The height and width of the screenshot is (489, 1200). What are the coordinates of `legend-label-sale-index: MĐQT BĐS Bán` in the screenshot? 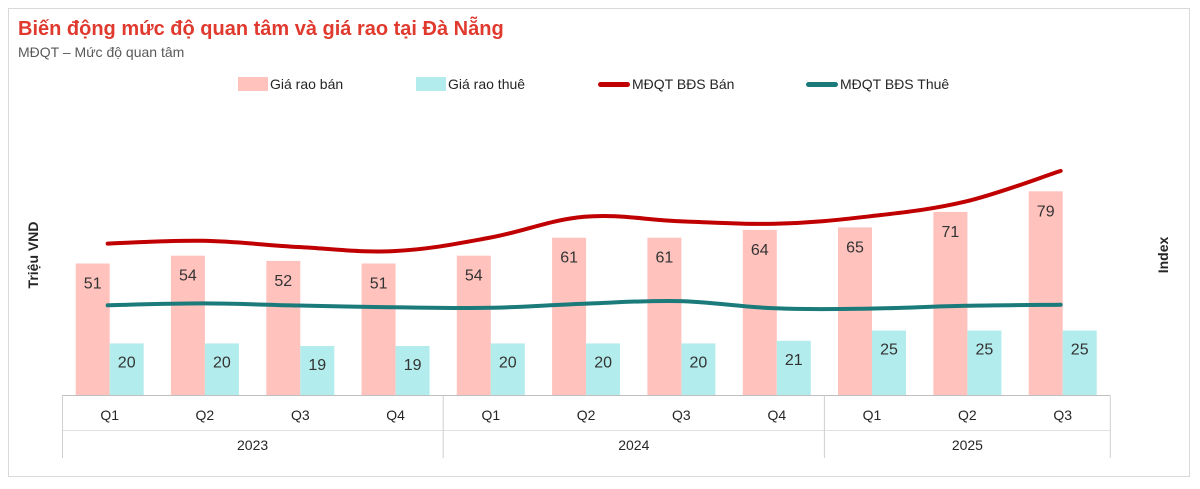 It's located at (683, 84).